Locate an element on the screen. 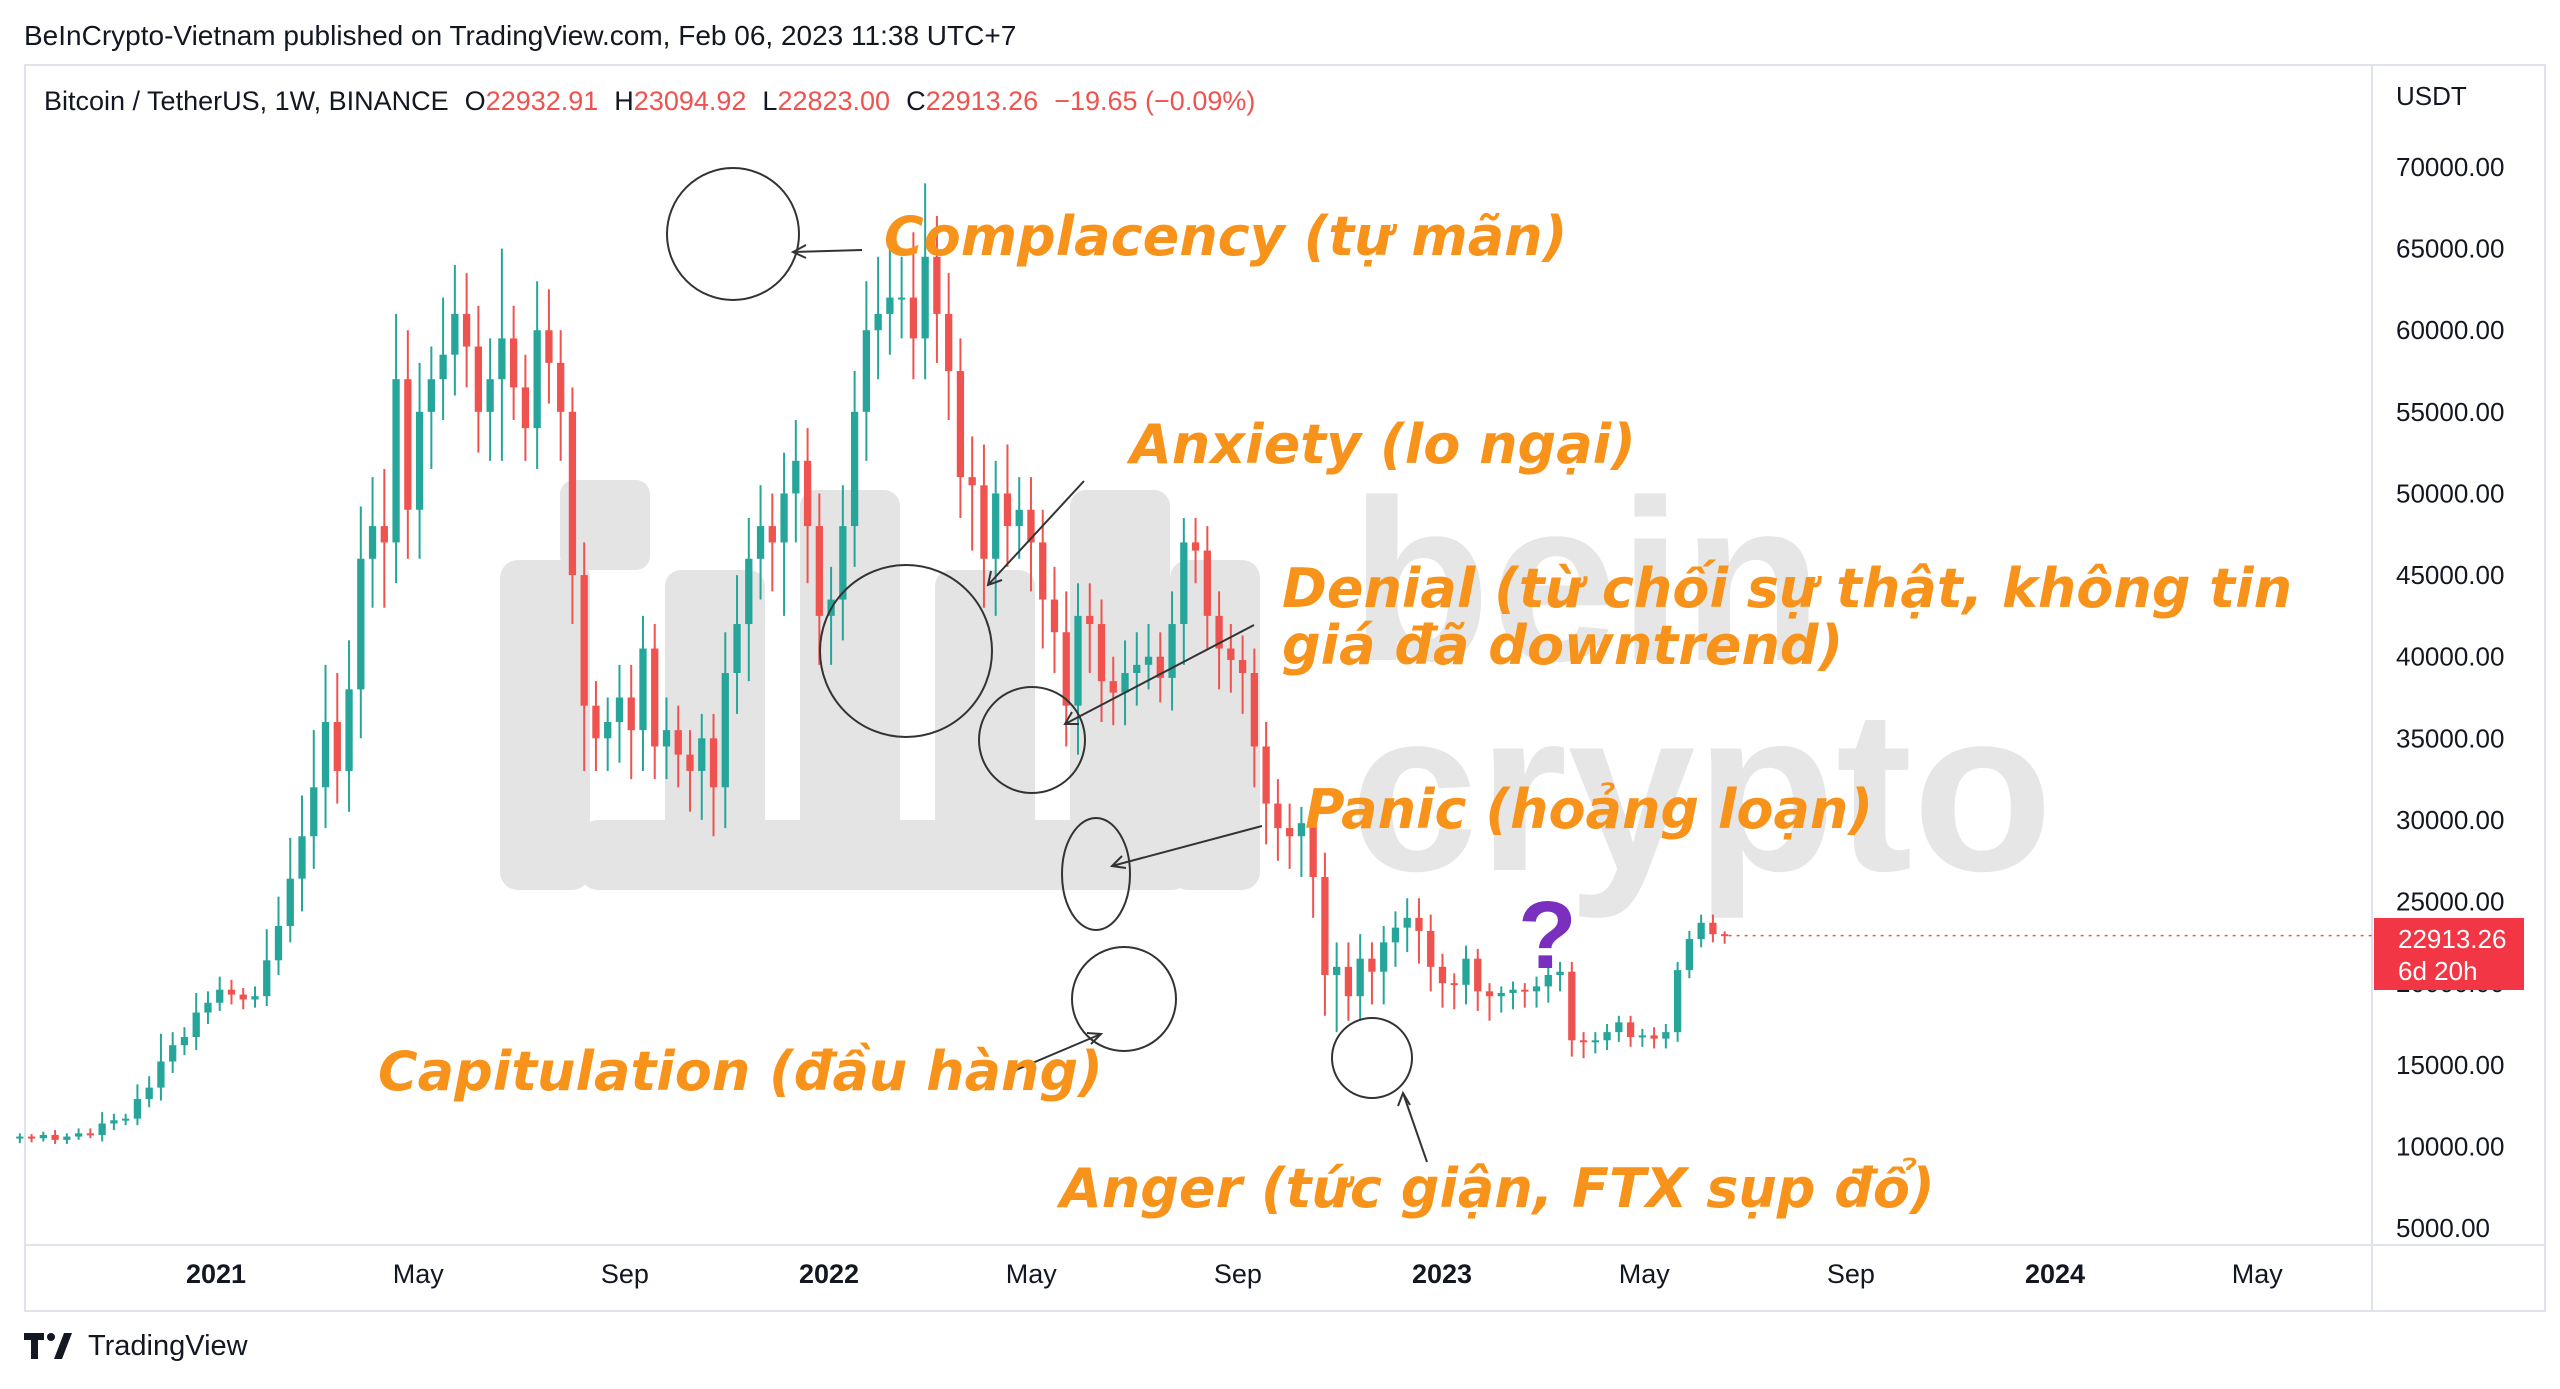  arrow-denial is located at coordinates (1159, 674).